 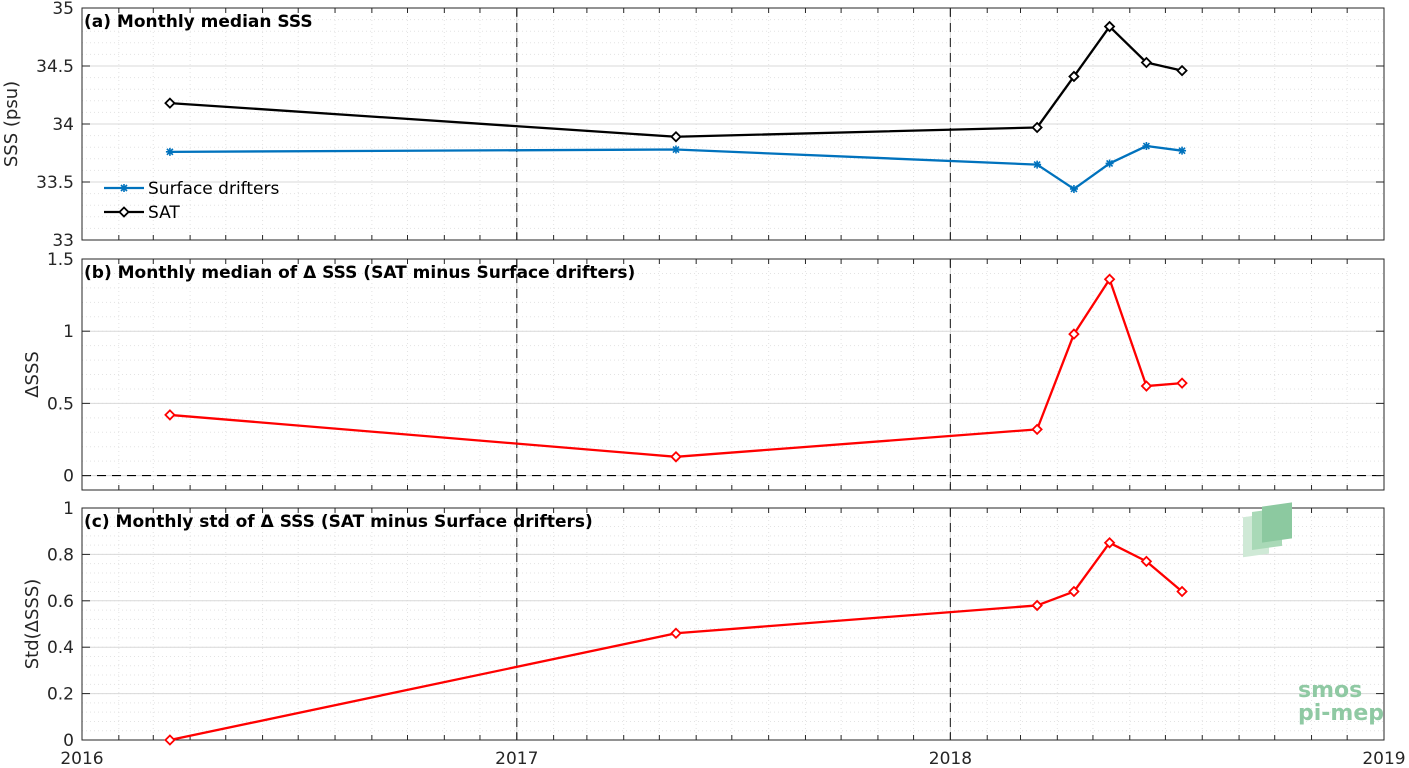 I want to click on y-tick-label: 0.5, so click(x=60, y=404).